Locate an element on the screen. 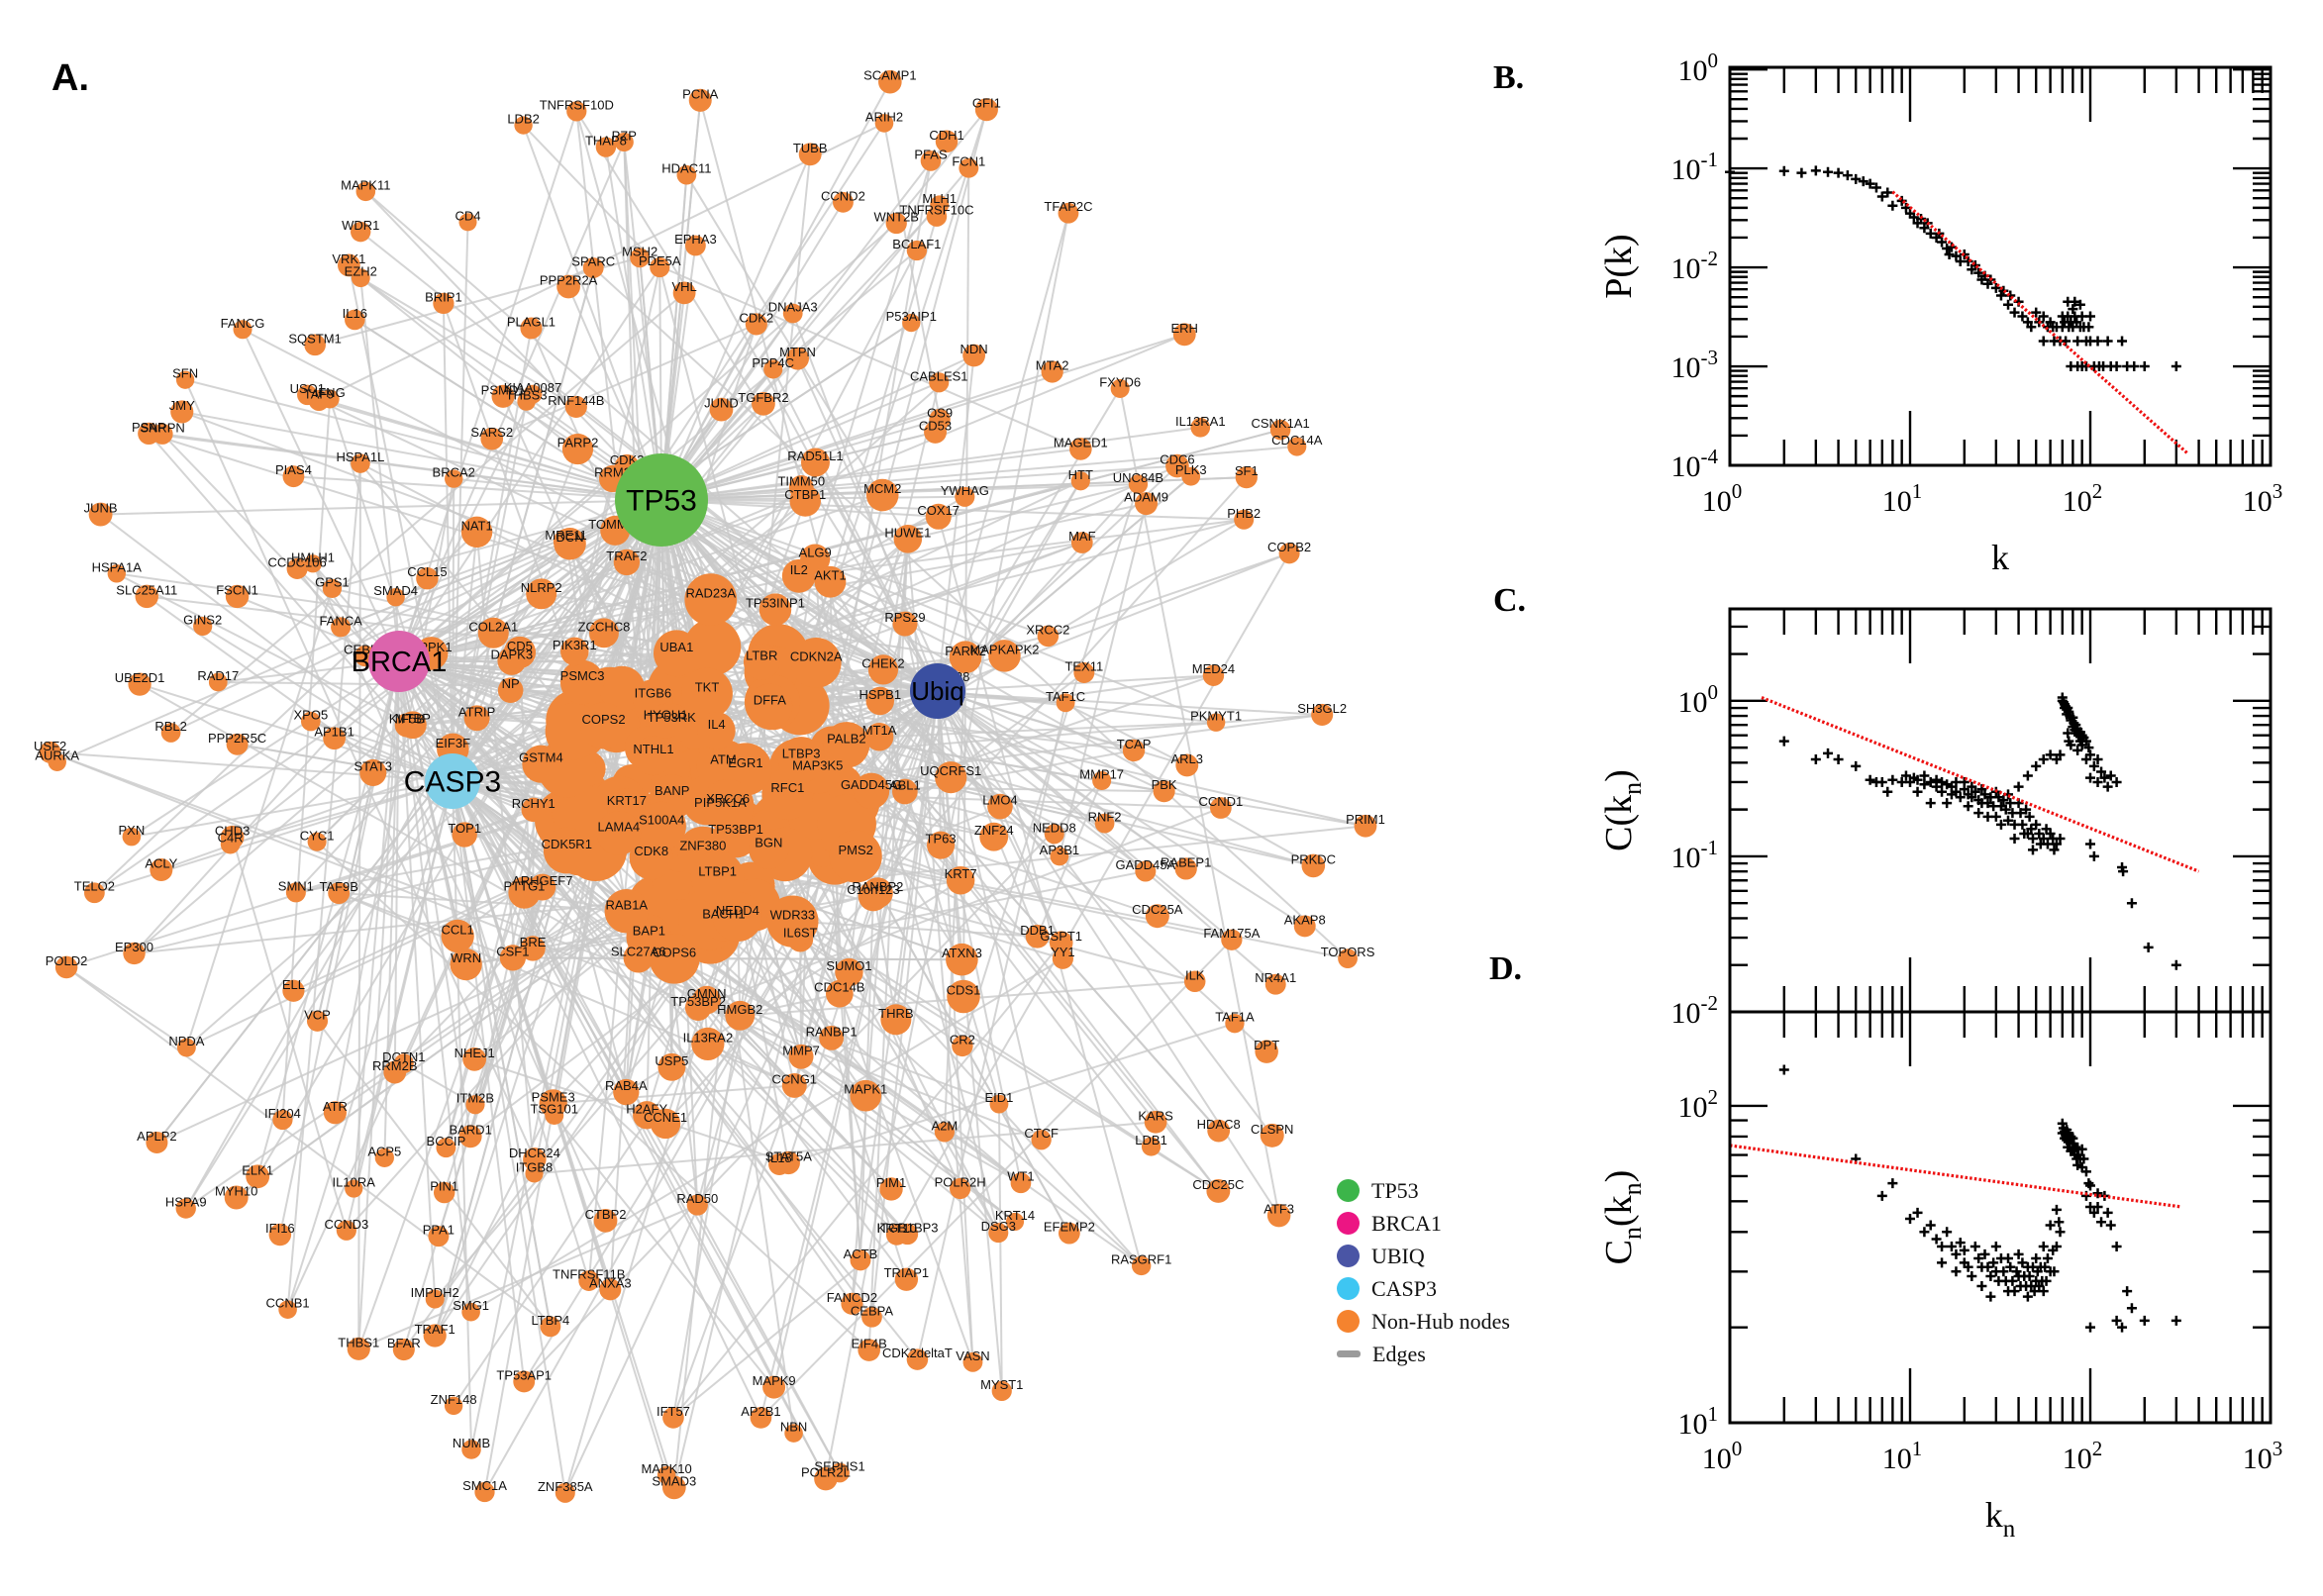  svg-text: PSMD1 is located at coordinates (504, 389).